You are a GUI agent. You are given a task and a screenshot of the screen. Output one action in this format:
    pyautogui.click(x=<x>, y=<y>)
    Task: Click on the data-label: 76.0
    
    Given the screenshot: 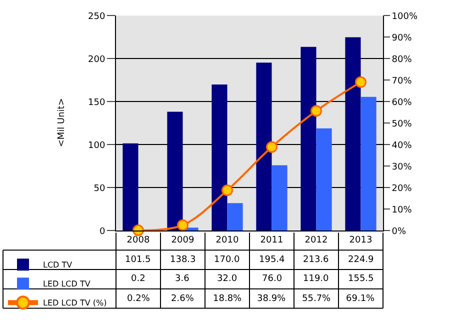 What is the action you would take?
    pyautogui.click(x=272, y=279)
    